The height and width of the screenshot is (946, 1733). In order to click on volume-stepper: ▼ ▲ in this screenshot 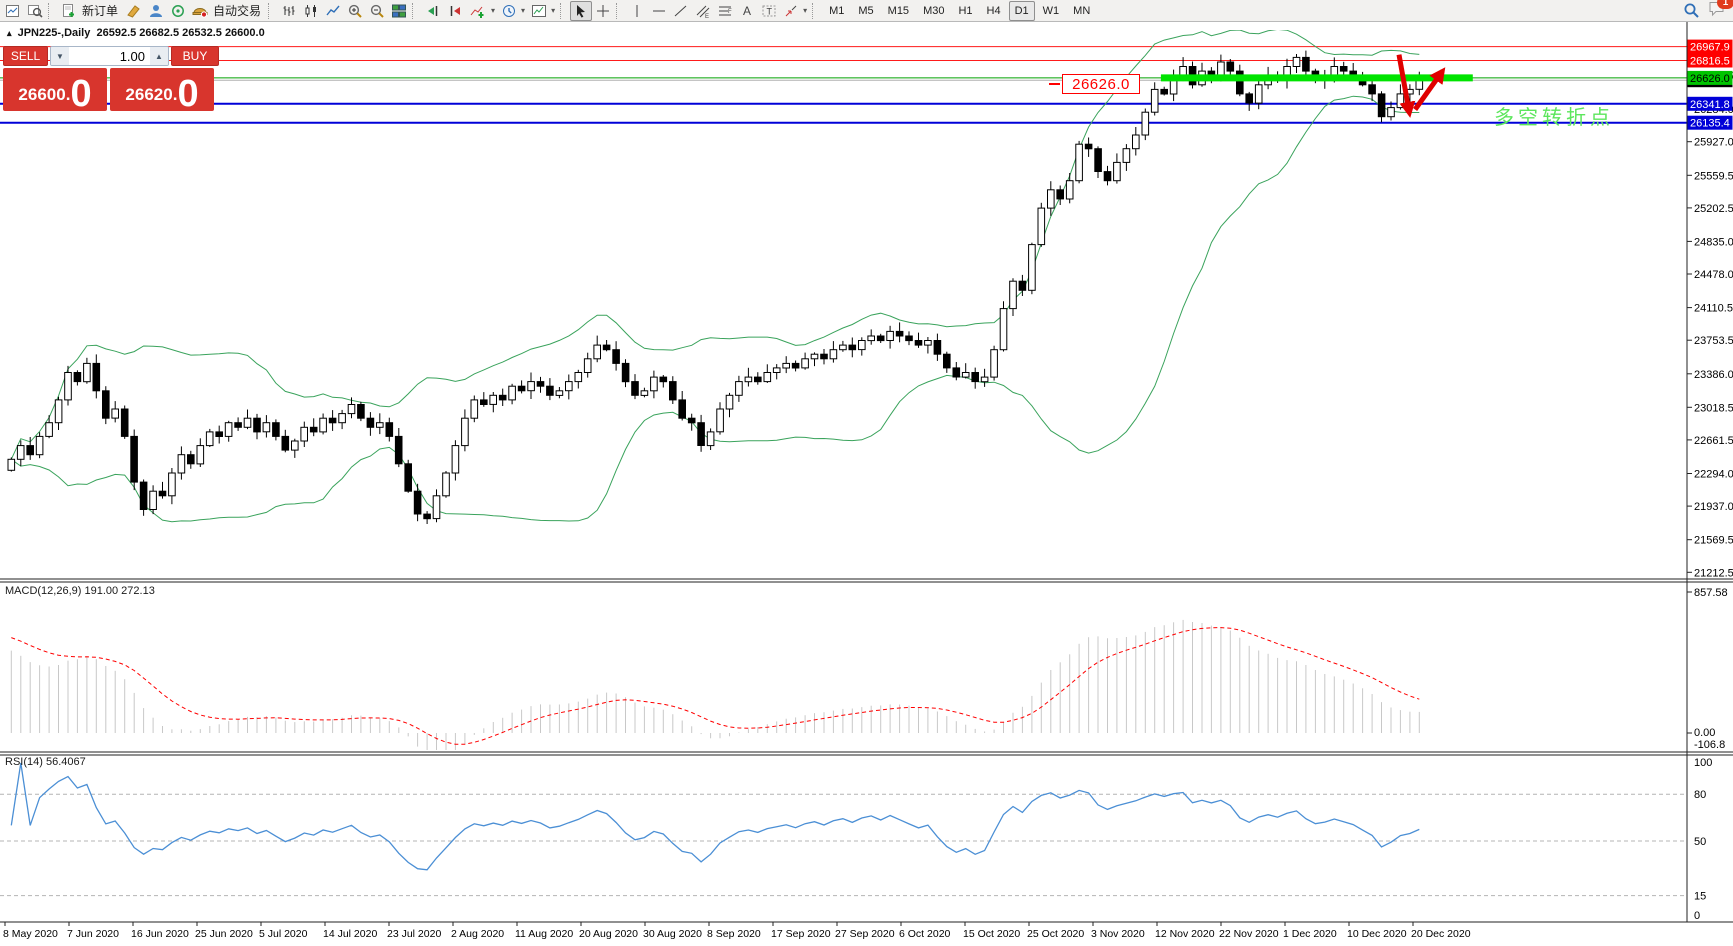, I will do `click(109, 56)`.